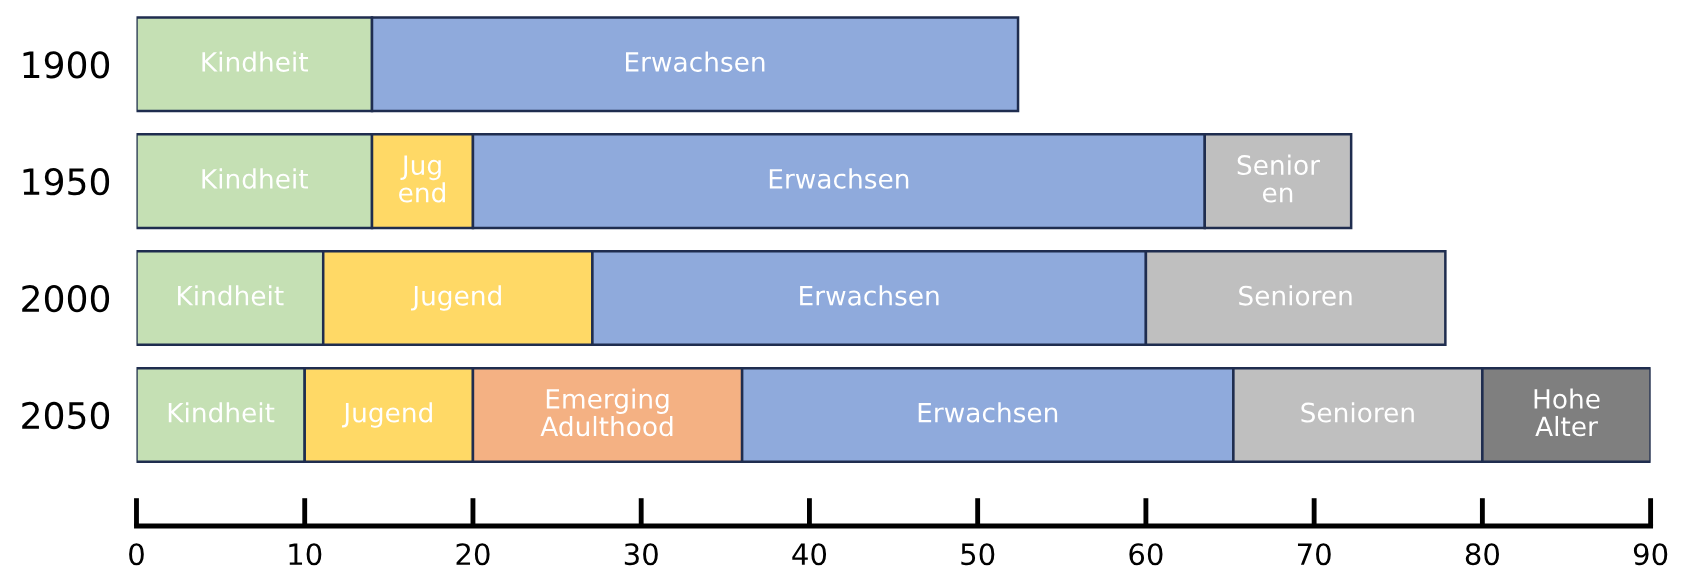 The width and height of the screenshot is (1685, 578). I want to click on x-tick-label: 20, so click(473, 554).